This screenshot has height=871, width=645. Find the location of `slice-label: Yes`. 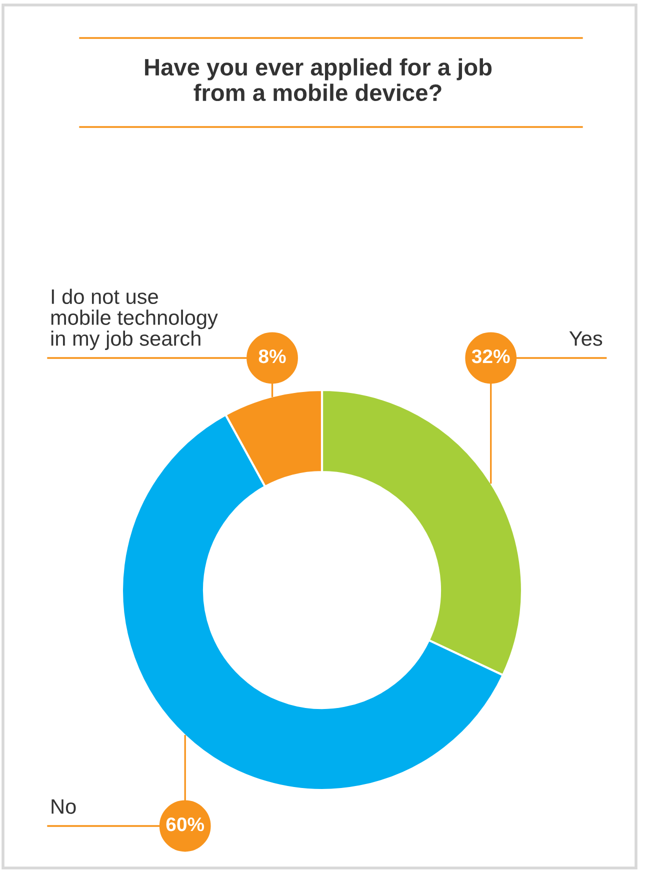

slice-label: Yes is located at coordinates (585, 338).